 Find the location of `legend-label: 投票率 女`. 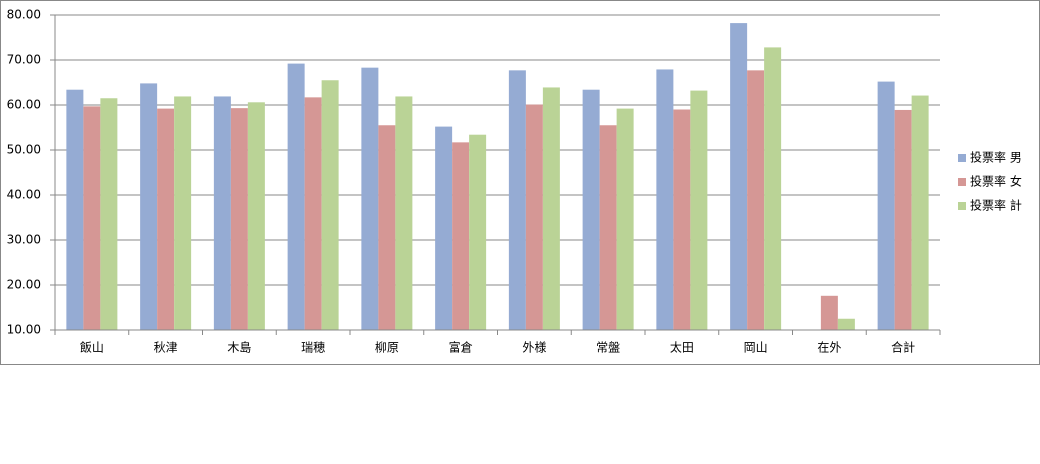

legend-label: 投票率 女 is located at coordinates (996, 181).